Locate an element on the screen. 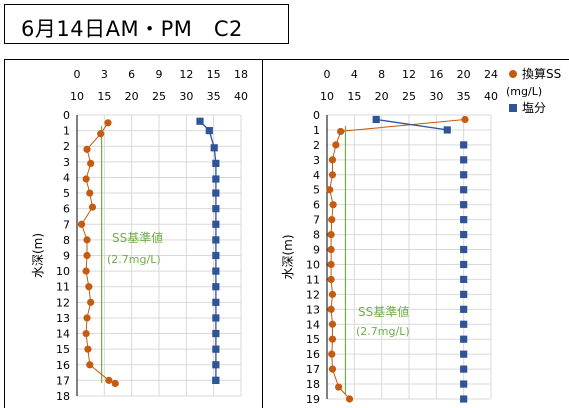 The image size is (569, 408). chart1-y-axis-tick-label: 18 is located at coordinates (63, 396).